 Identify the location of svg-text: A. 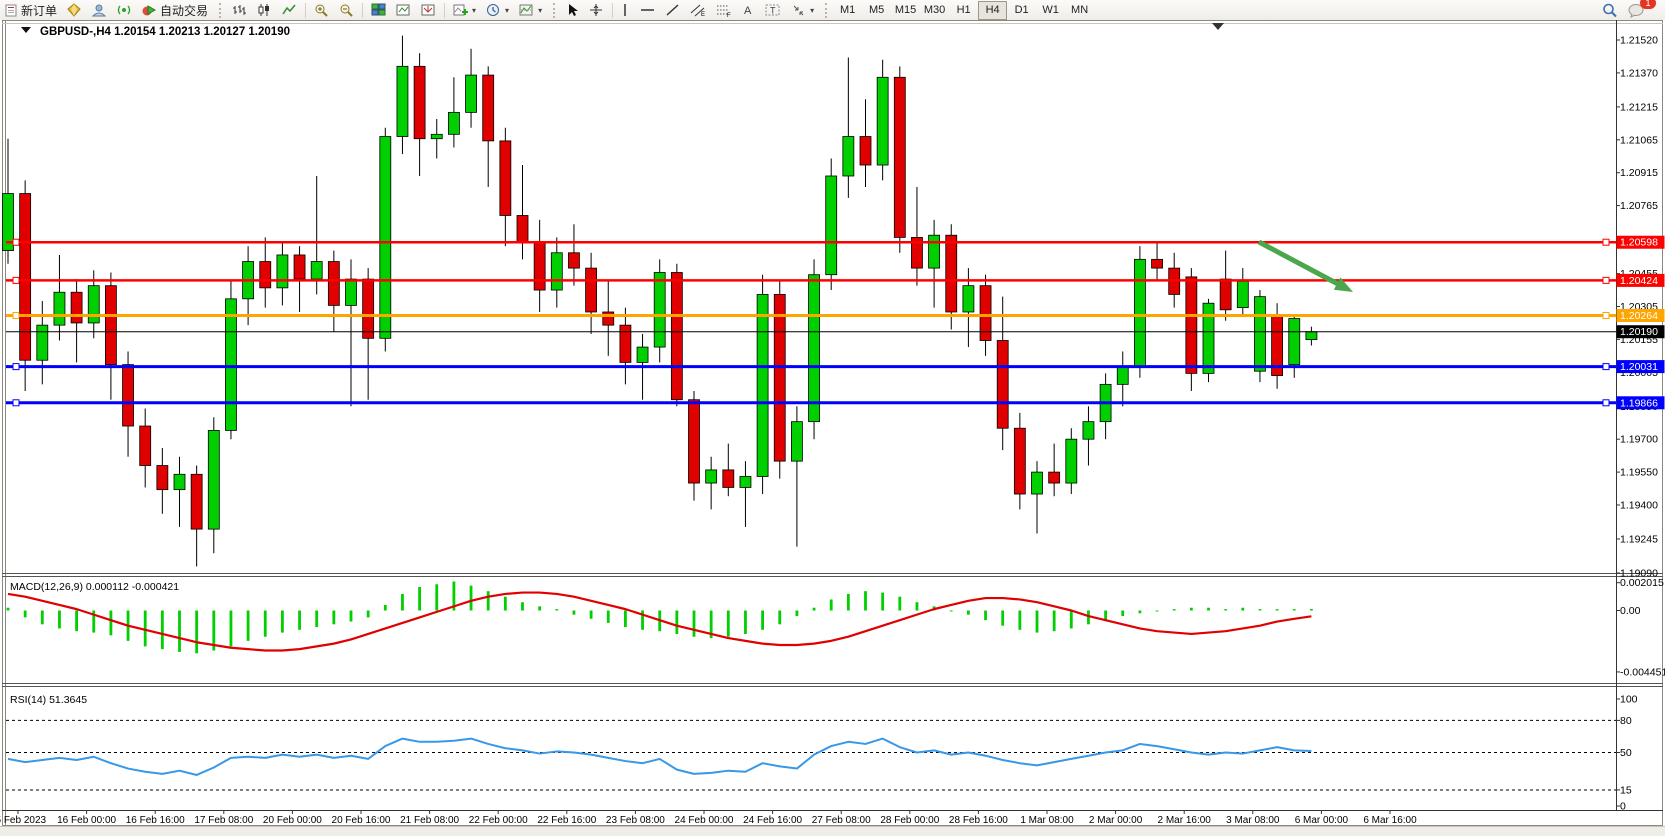
(748, 11).